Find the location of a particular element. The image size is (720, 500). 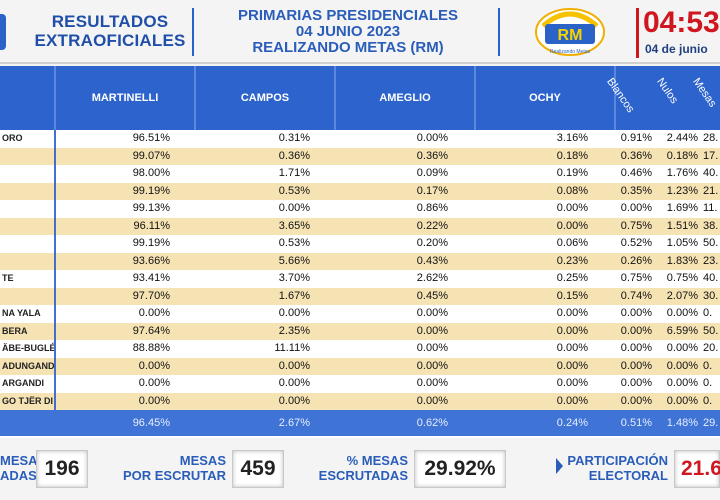

logo-subtext: Realizando Metas is located at coordinates (570, 52).